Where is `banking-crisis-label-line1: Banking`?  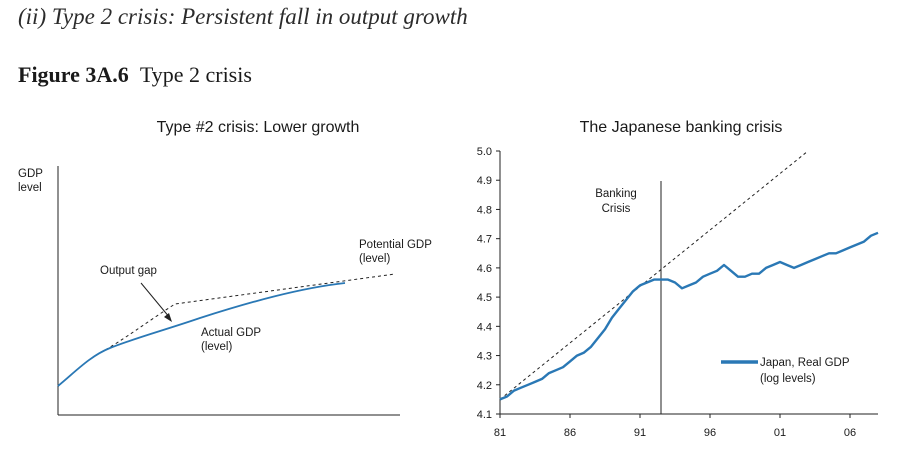
banking-crisis-label-line1: Banking is located at coordinates (616, 194).